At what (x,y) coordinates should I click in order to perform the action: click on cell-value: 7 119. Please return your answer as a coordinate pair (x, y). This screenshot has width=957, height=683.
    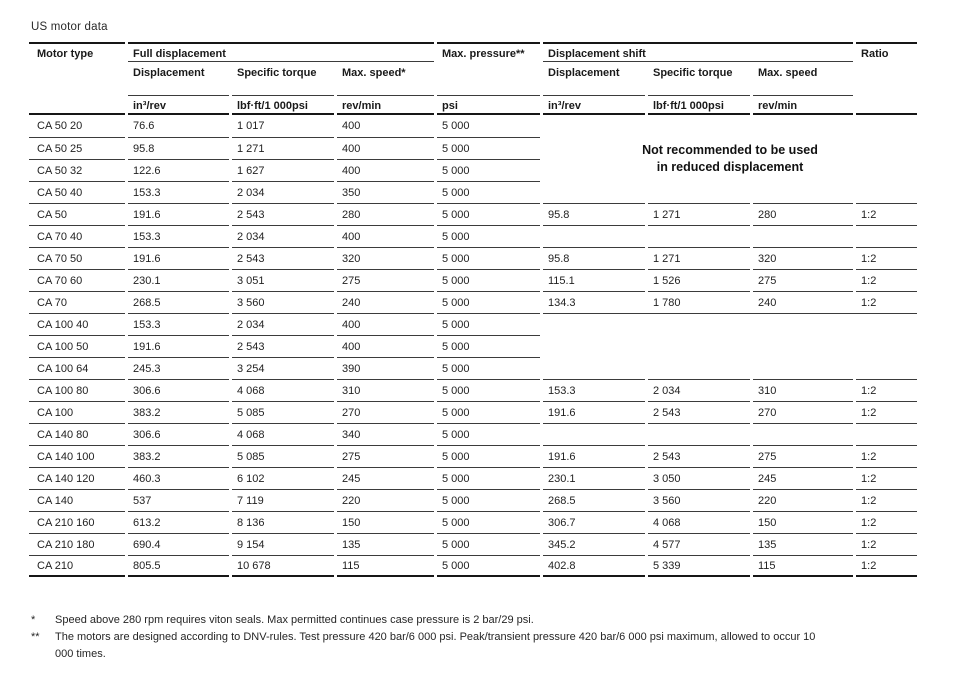
    Looking at the image, I should click on (283, 500).